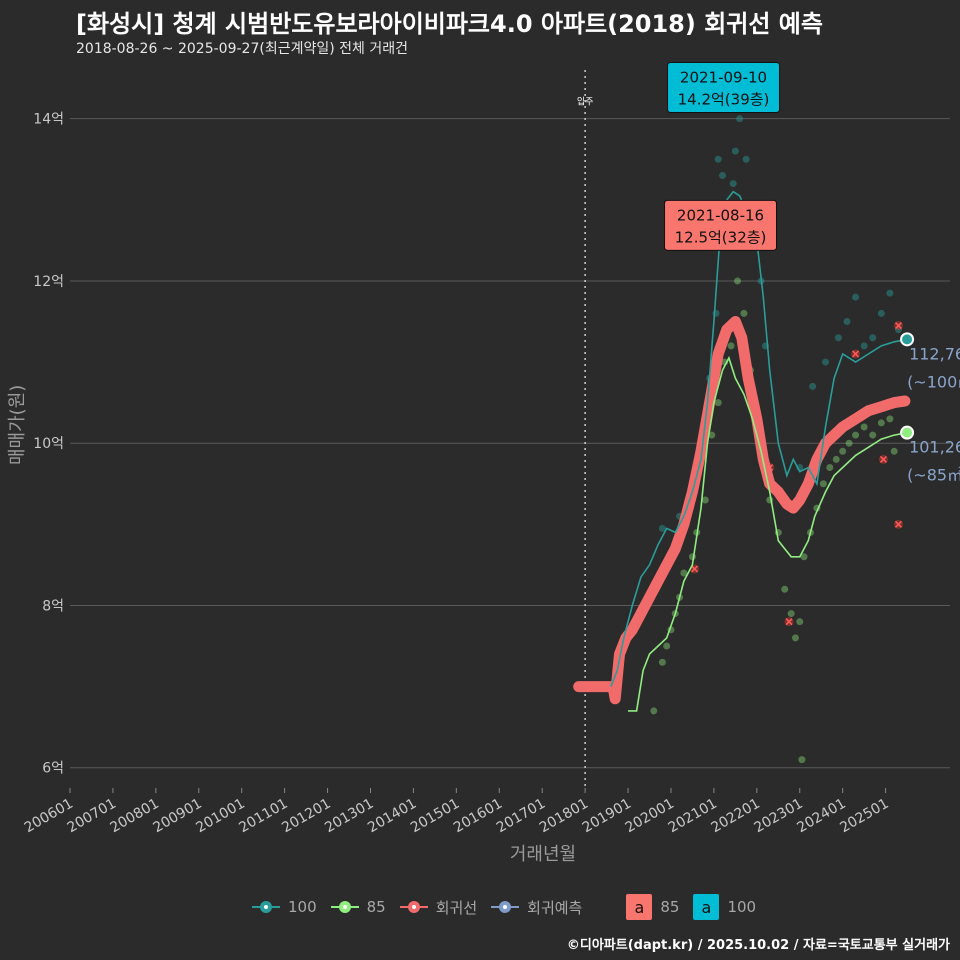 The width and height of the screenshot is (960, 960). I want to click on x-tick-label: 201601, so click(478, 816).